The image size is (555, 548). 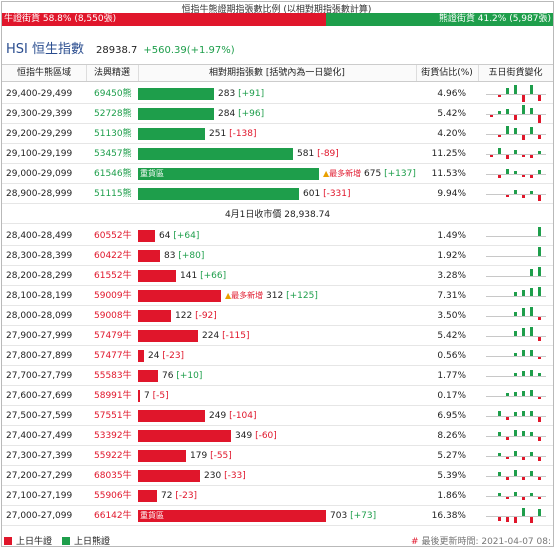 What do you see at coordinates (451, 194) in the screenshot?
I see `share-percent: 9.94%` at bounding box center [451, 194].